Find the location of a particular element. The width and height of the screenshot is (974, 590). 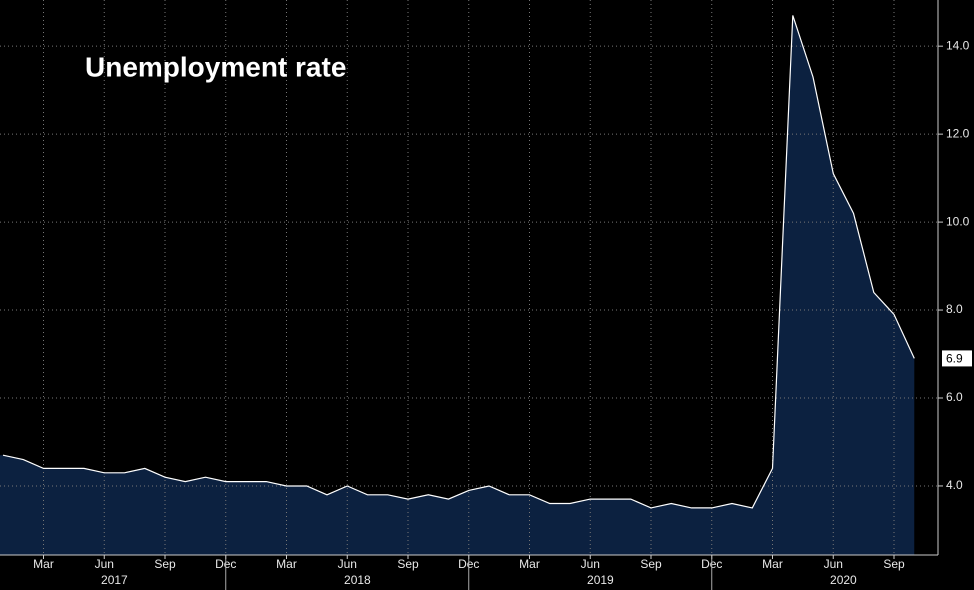

y-tick-label: 12.0 is located at coordinates (958, 133).